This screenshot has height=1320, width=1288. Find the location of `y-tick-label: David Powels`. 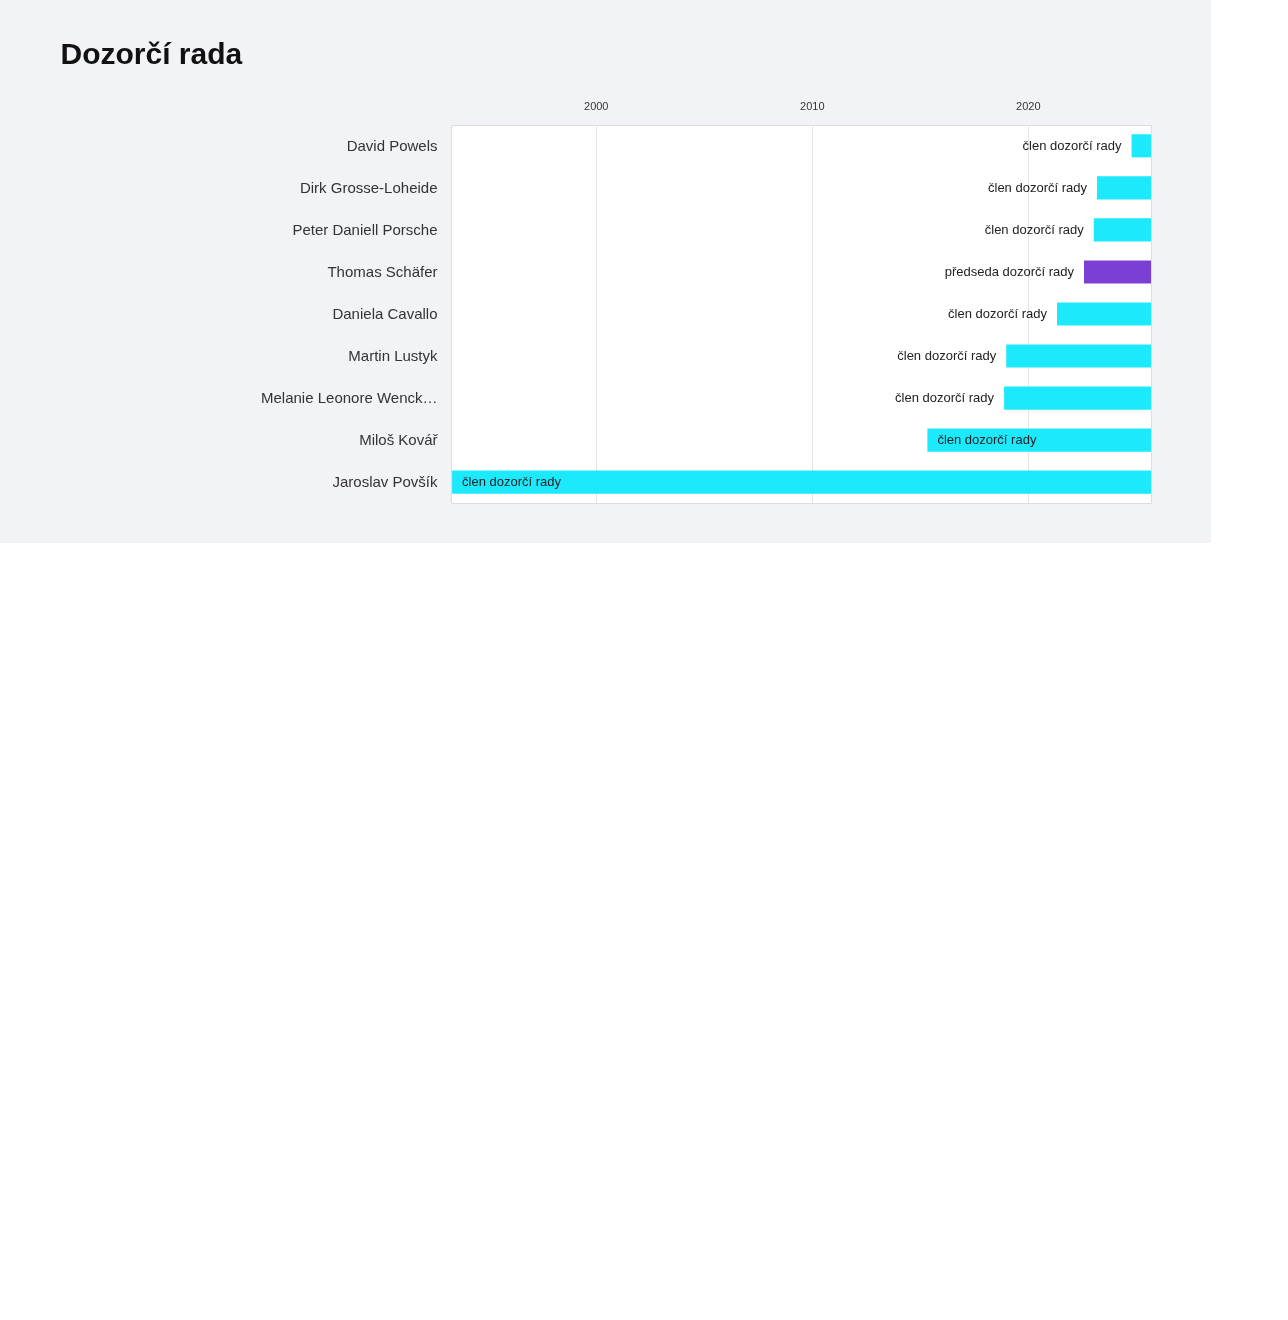

y-tick-label: David Powels is located at coordinates (392, 145).